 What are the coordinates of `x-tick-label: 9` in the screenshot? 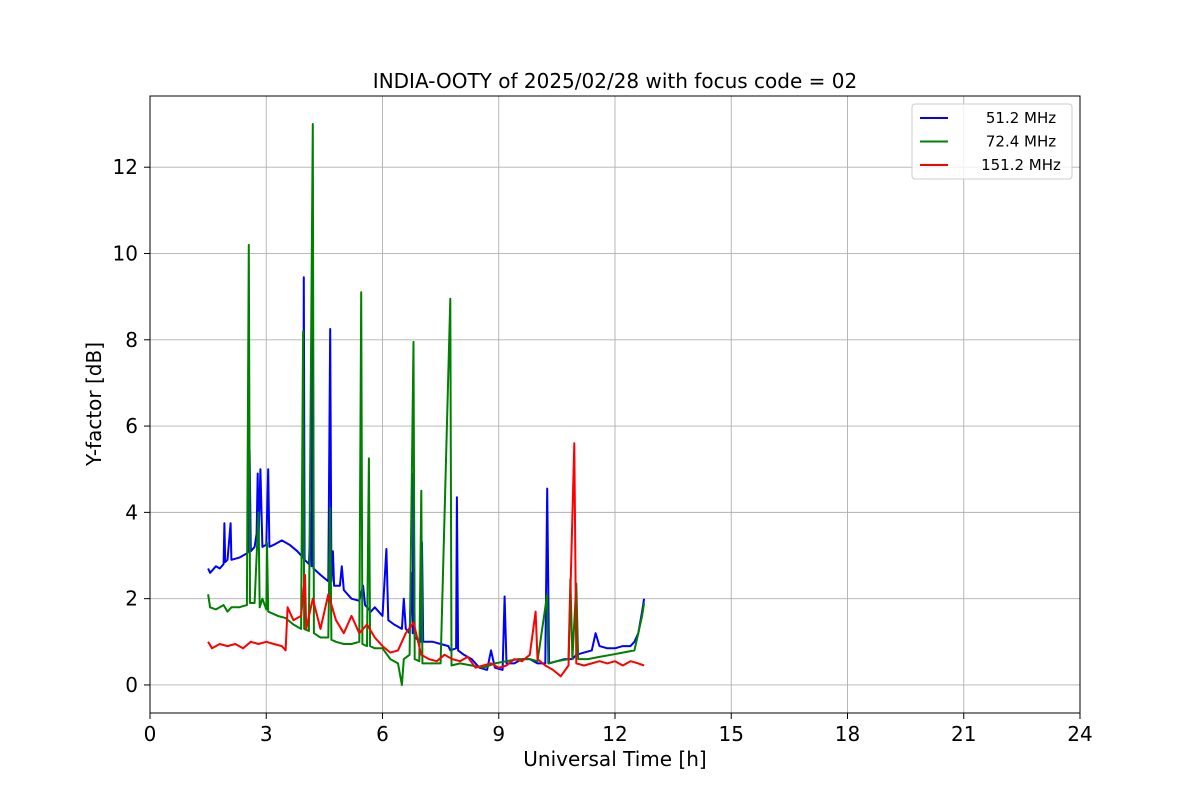 It's located at (498, 734).